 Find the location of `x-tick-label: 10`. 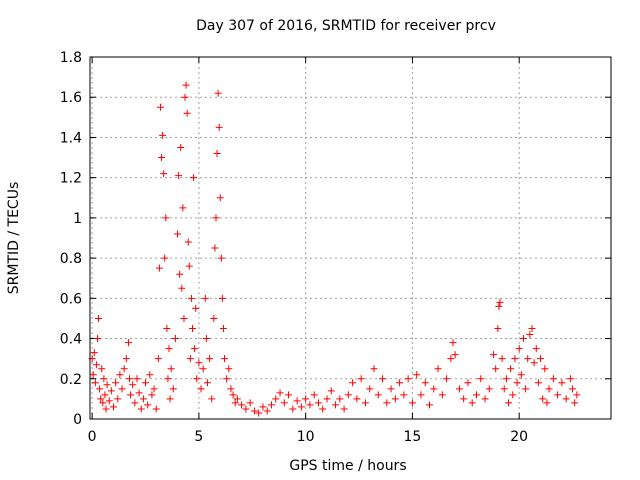

x-tick-label: 10 is located at coordinates (306, 437).